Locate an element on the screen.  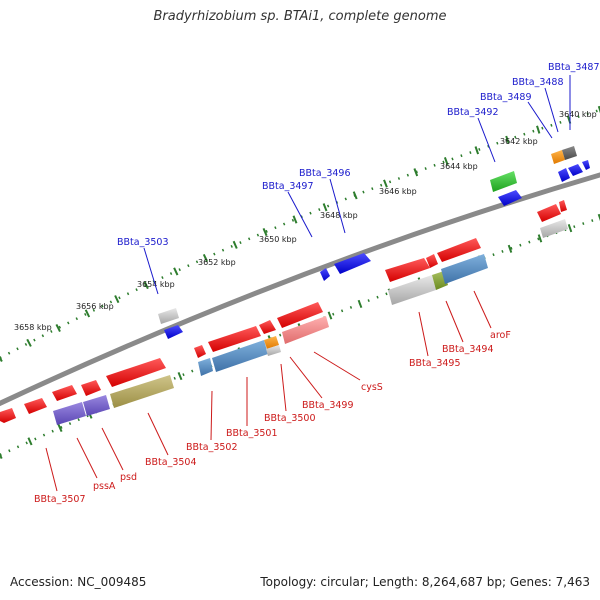
gene-label: BBta_3494 is located at coordinates (468, 349).